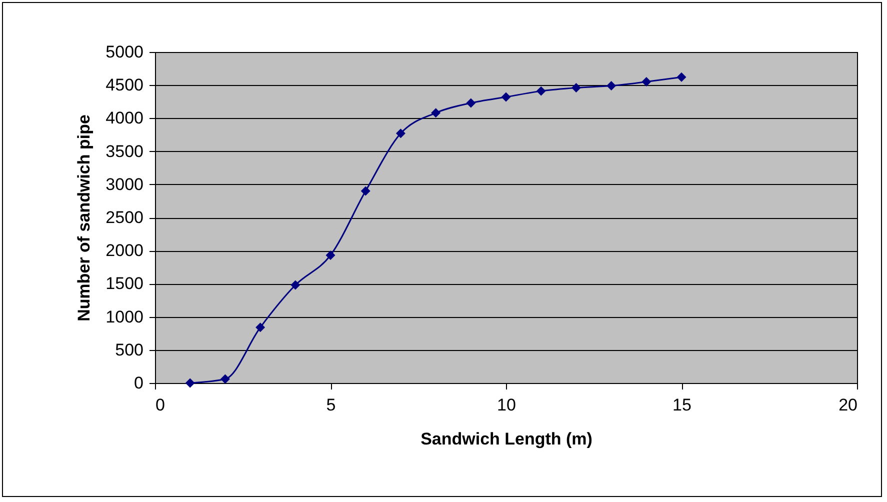  Describe the element at coordinates (125, 52) in the screenshot. I see `y-tick-label: 5000` at that location.